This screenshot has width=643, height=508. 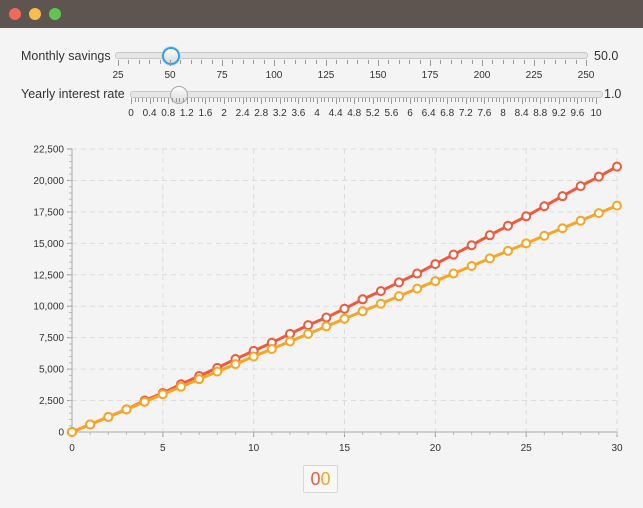 What do you see at coordinates (171, 56) in the screenshot?
I see `monthly-savings-slider-thumb` at bounding box center [171, 56].